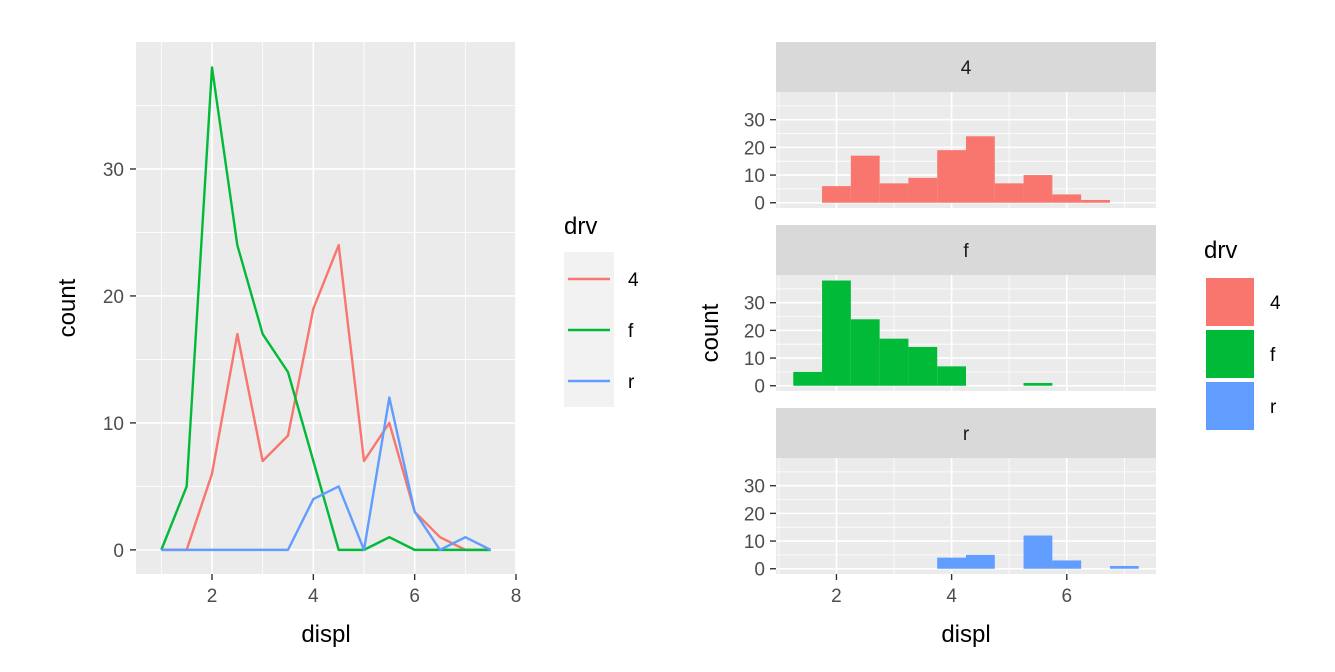 This screenshot has height=672, width=1335. Describe the element at coordinates (1275, 303) in the screenshot. I see `legend-fill-label-4: 4` at that location.